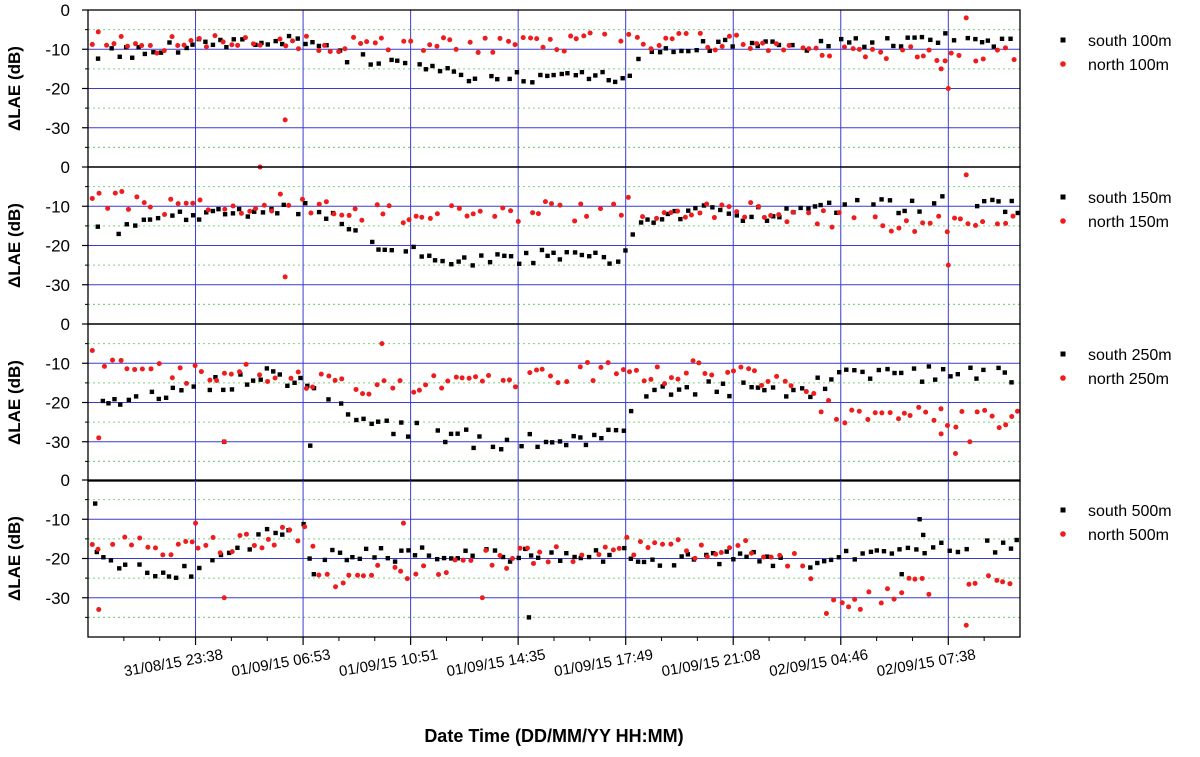 The height and width of the screenshot is (757, 1200). Describe the element at coordinates (1130, 41) in the screenshot. I see `legend-label: south 100m` at that location.